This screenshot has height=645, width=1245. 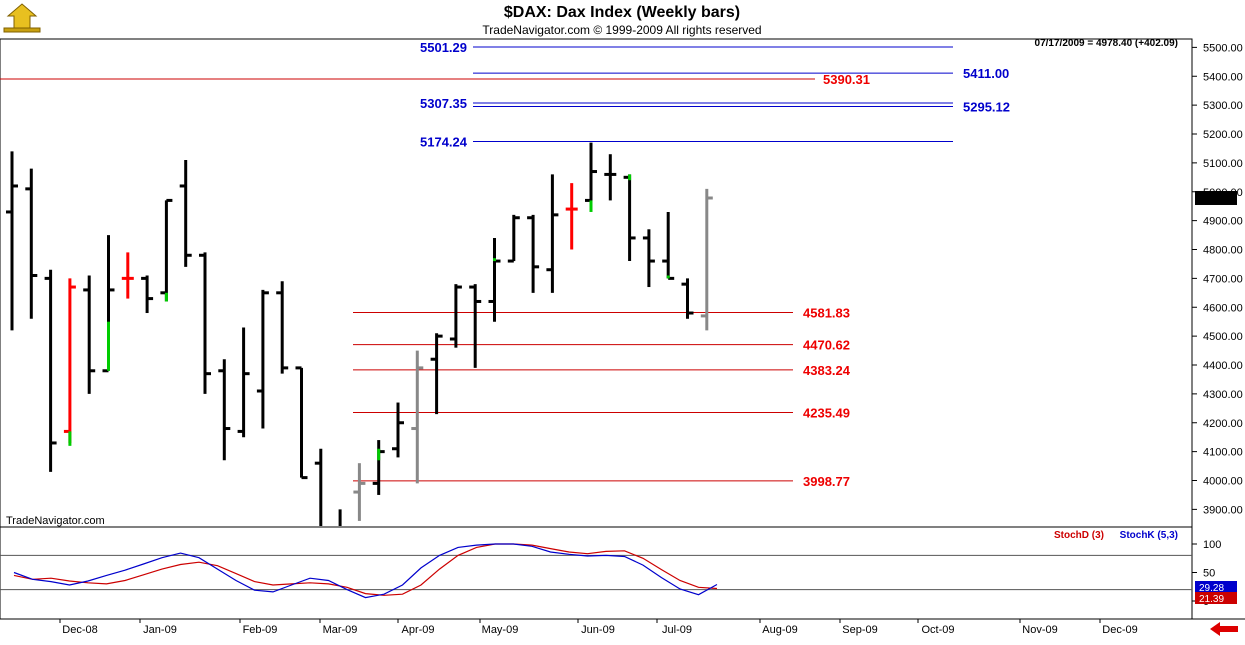 I want to click on last-price-box, so click(x=1216, y=197).